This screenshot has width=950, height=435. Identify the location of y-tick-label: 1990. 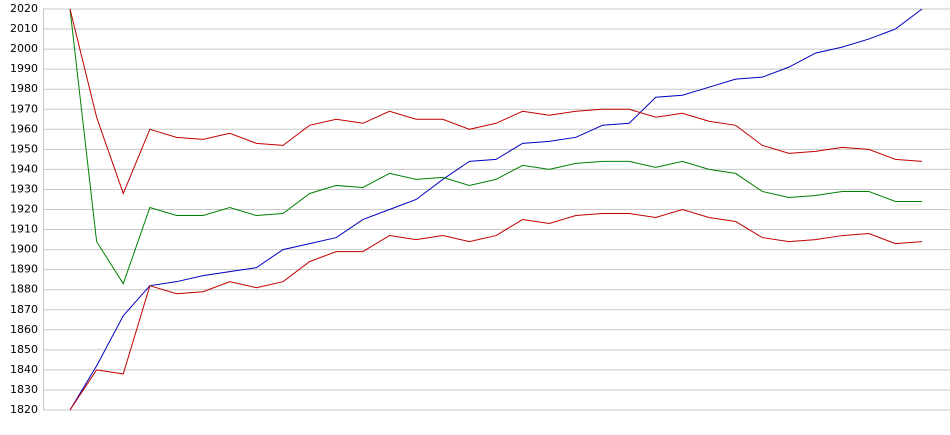
(24, 68).